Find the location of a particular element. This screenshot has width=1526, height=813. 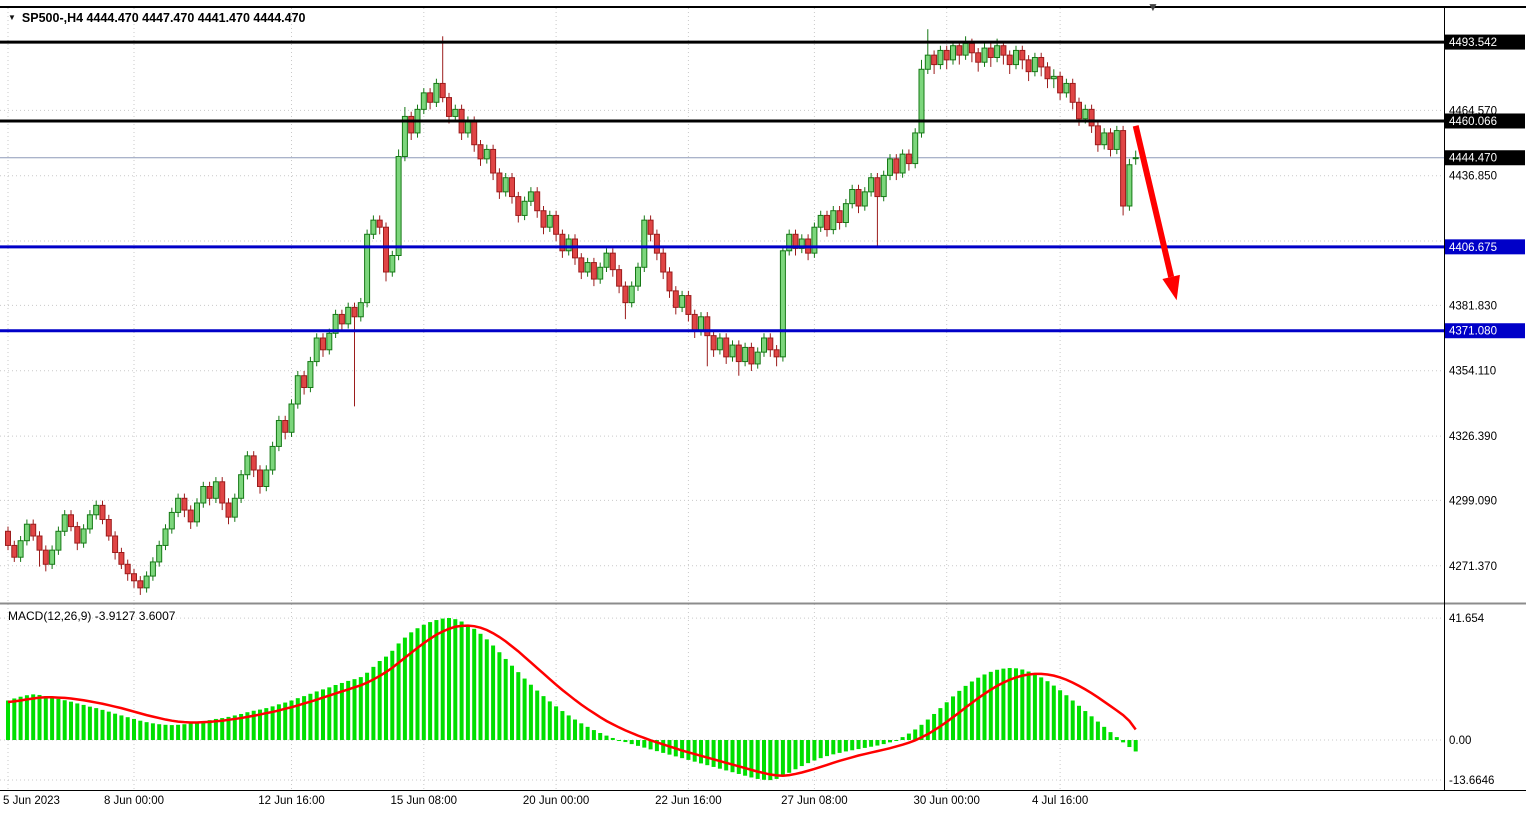

time-axis-label: 27 Jun 08:00 is located at coordinates (814, 801).